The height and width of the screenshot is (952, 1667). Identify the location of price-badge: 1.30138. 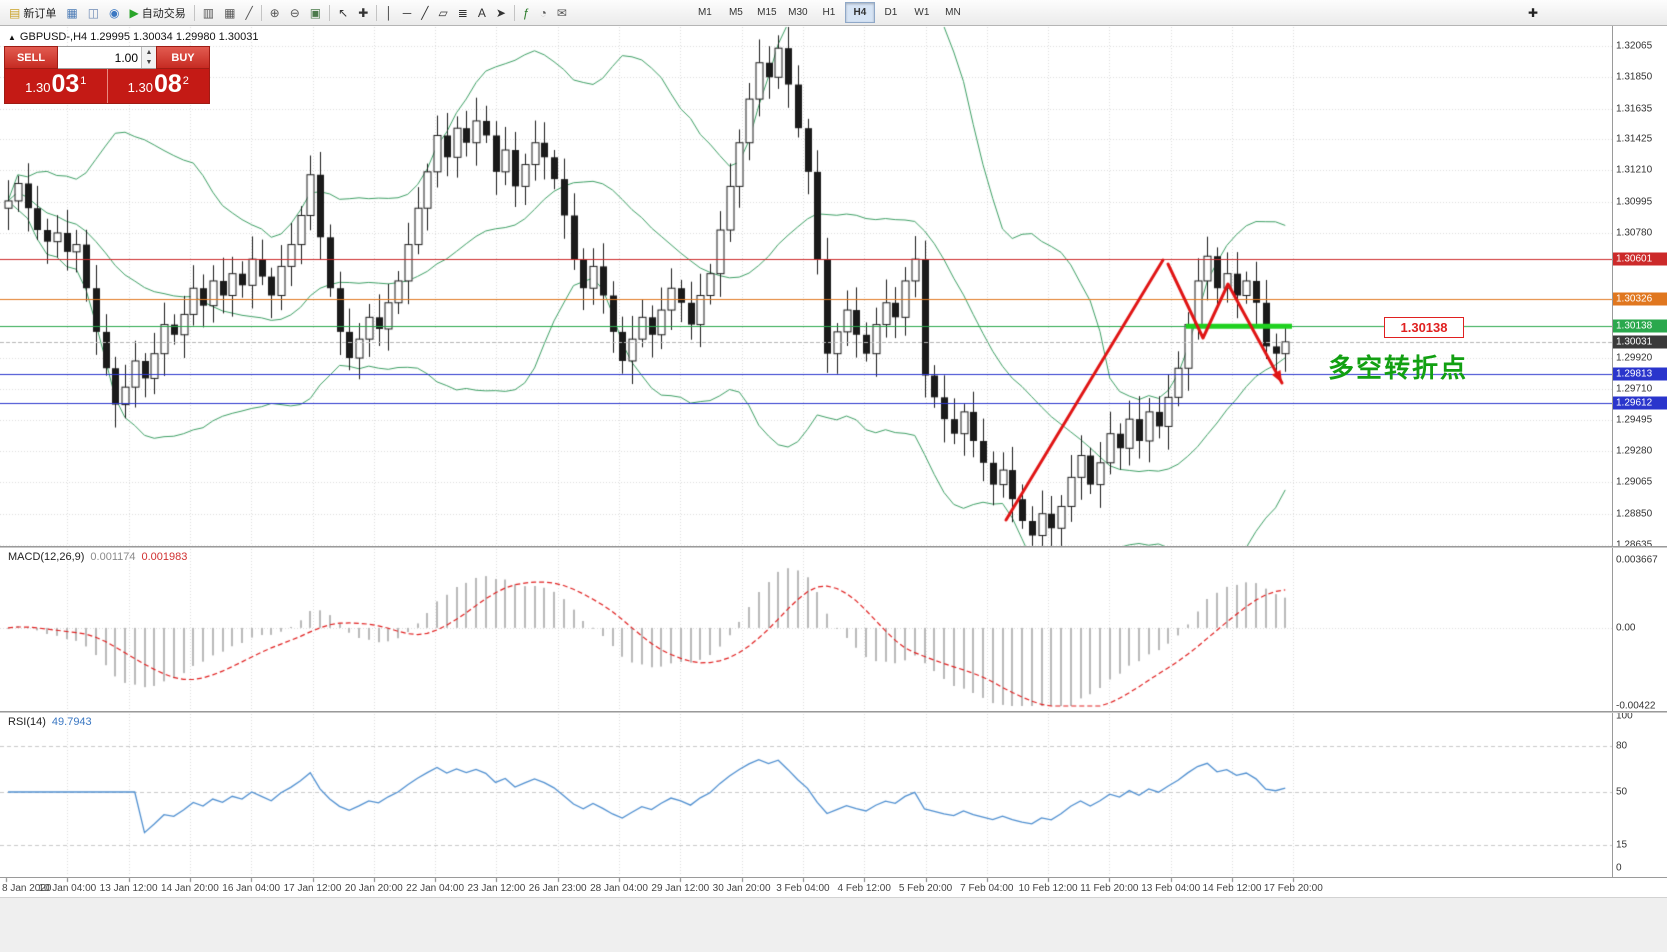
(1640, 326).